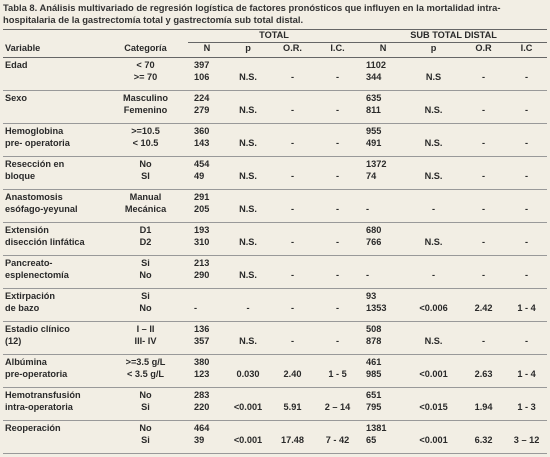 This screenshot has height=457, width=550. I want to click on variable-cell: Albúmina pre-operatoria, so click(53, 371).